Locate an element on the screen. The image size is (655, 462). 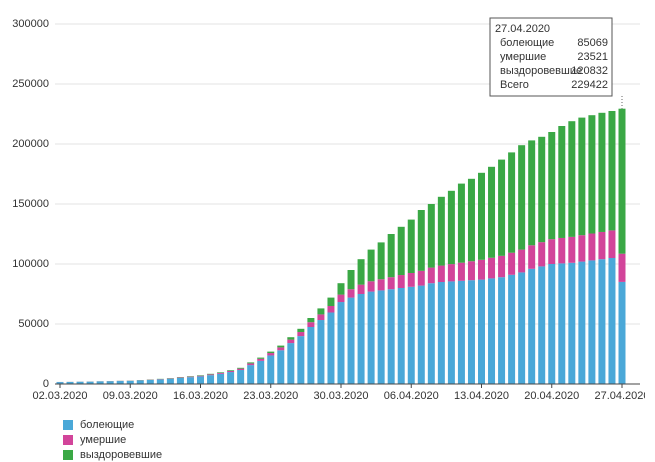
legend: болеющие умершие выздоровевшие is located at coordinates (112, 440).